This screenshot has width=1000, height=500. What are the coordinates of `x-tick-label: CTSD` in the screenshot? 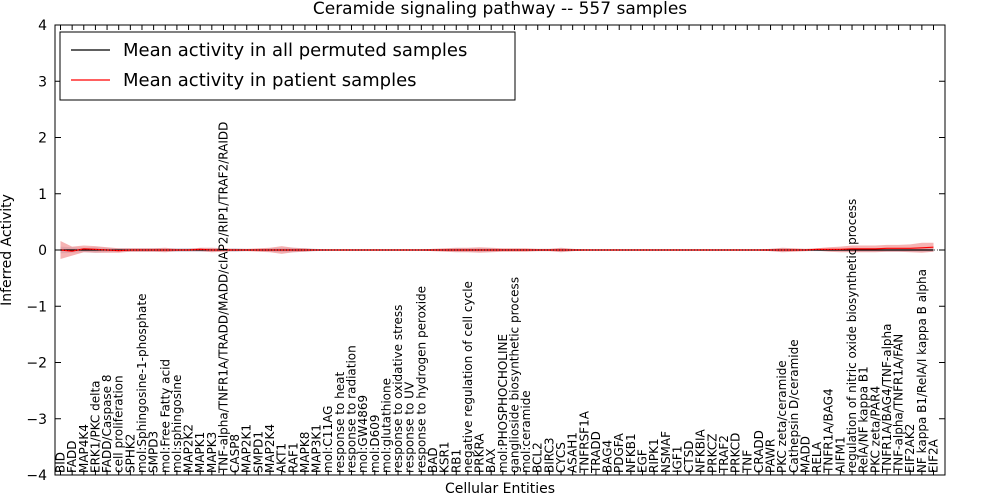 It's located at (689, 456).